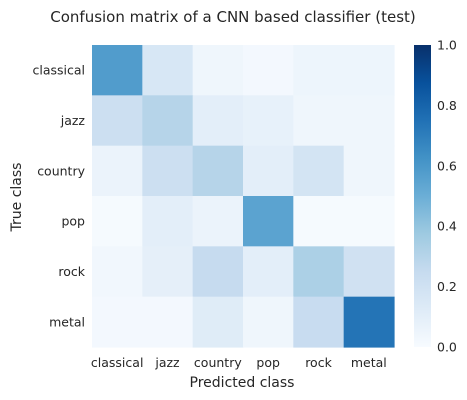  What do you see at coordinates (117, 362) in the screenshot?
I see `x-tick-label: classical` at bounding box center [117, 362].